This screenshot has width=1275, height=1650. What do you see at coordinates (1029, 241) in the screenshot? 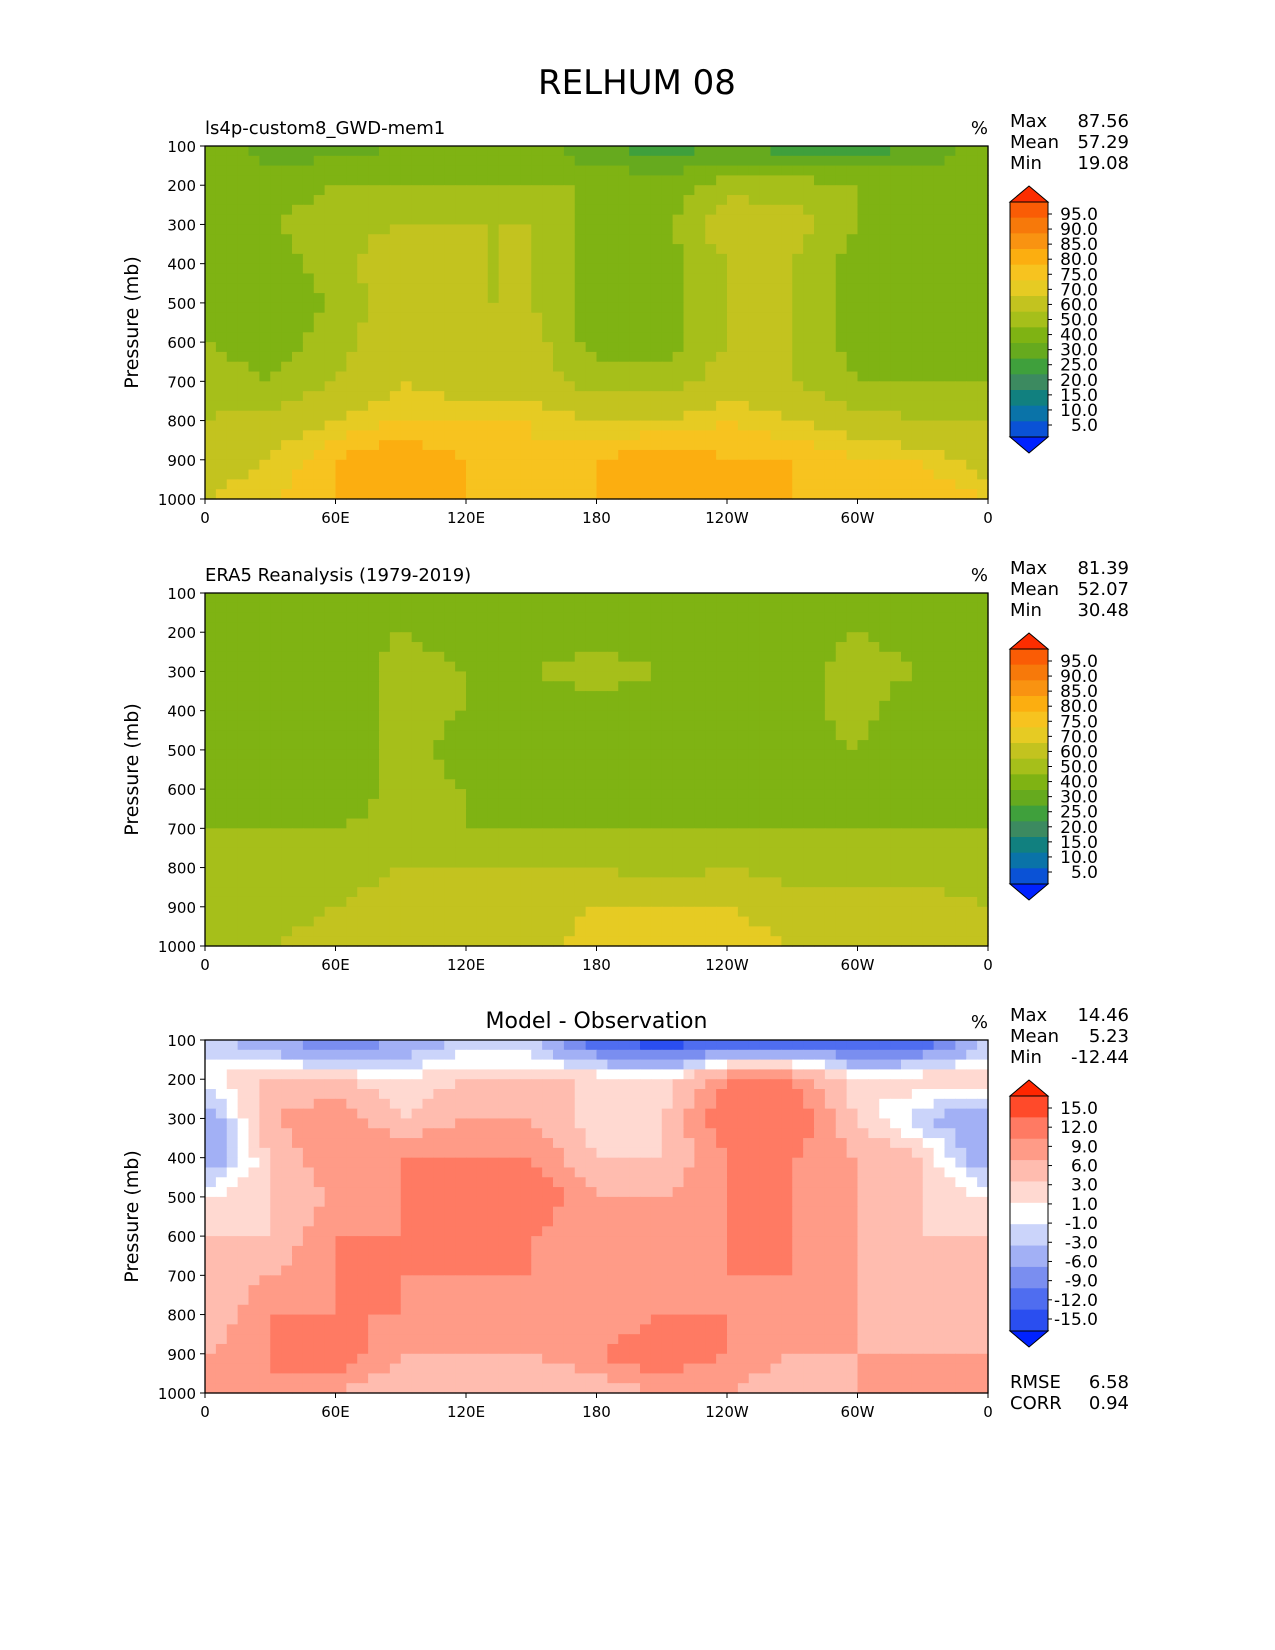
I see `colorbar-band` at bounding box center [1029, 241].